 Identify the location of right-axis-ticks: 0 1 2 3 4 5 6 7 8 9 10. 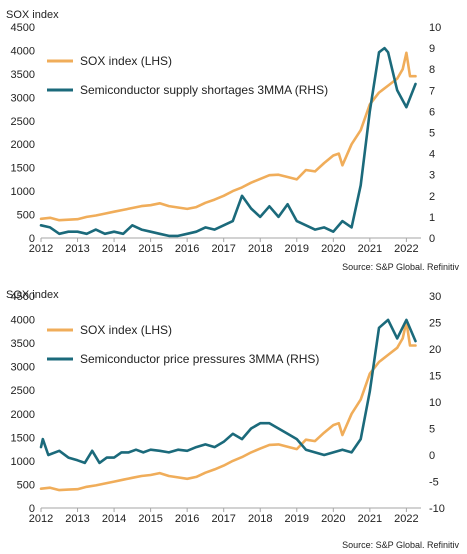
(435, 133).